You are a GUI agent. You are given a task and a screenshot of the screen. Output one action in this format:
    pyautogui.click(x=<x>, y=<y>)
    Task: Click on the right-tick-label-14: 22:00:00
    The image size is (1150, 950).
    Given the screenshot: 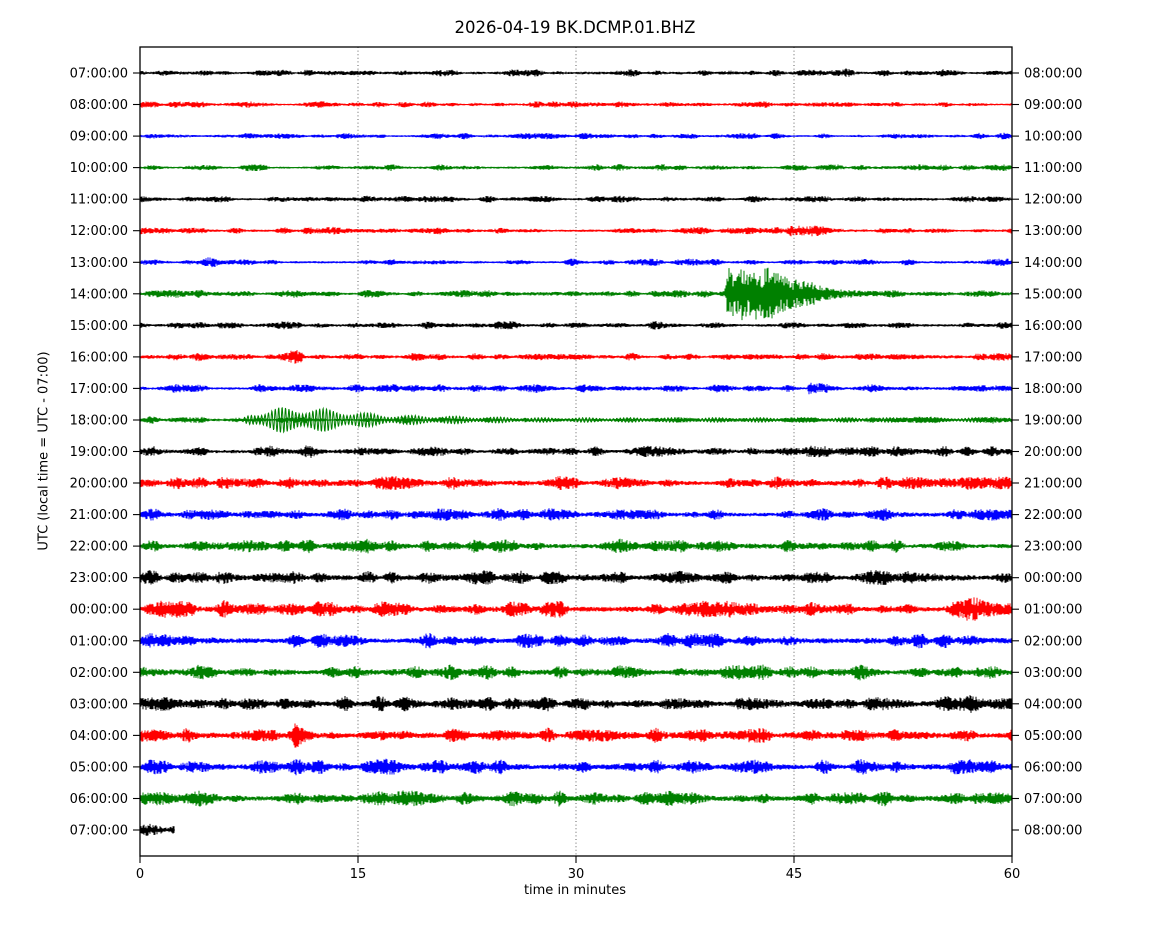 What is the action you would take?
    pyautogui.click(x=1053, y=515)
    